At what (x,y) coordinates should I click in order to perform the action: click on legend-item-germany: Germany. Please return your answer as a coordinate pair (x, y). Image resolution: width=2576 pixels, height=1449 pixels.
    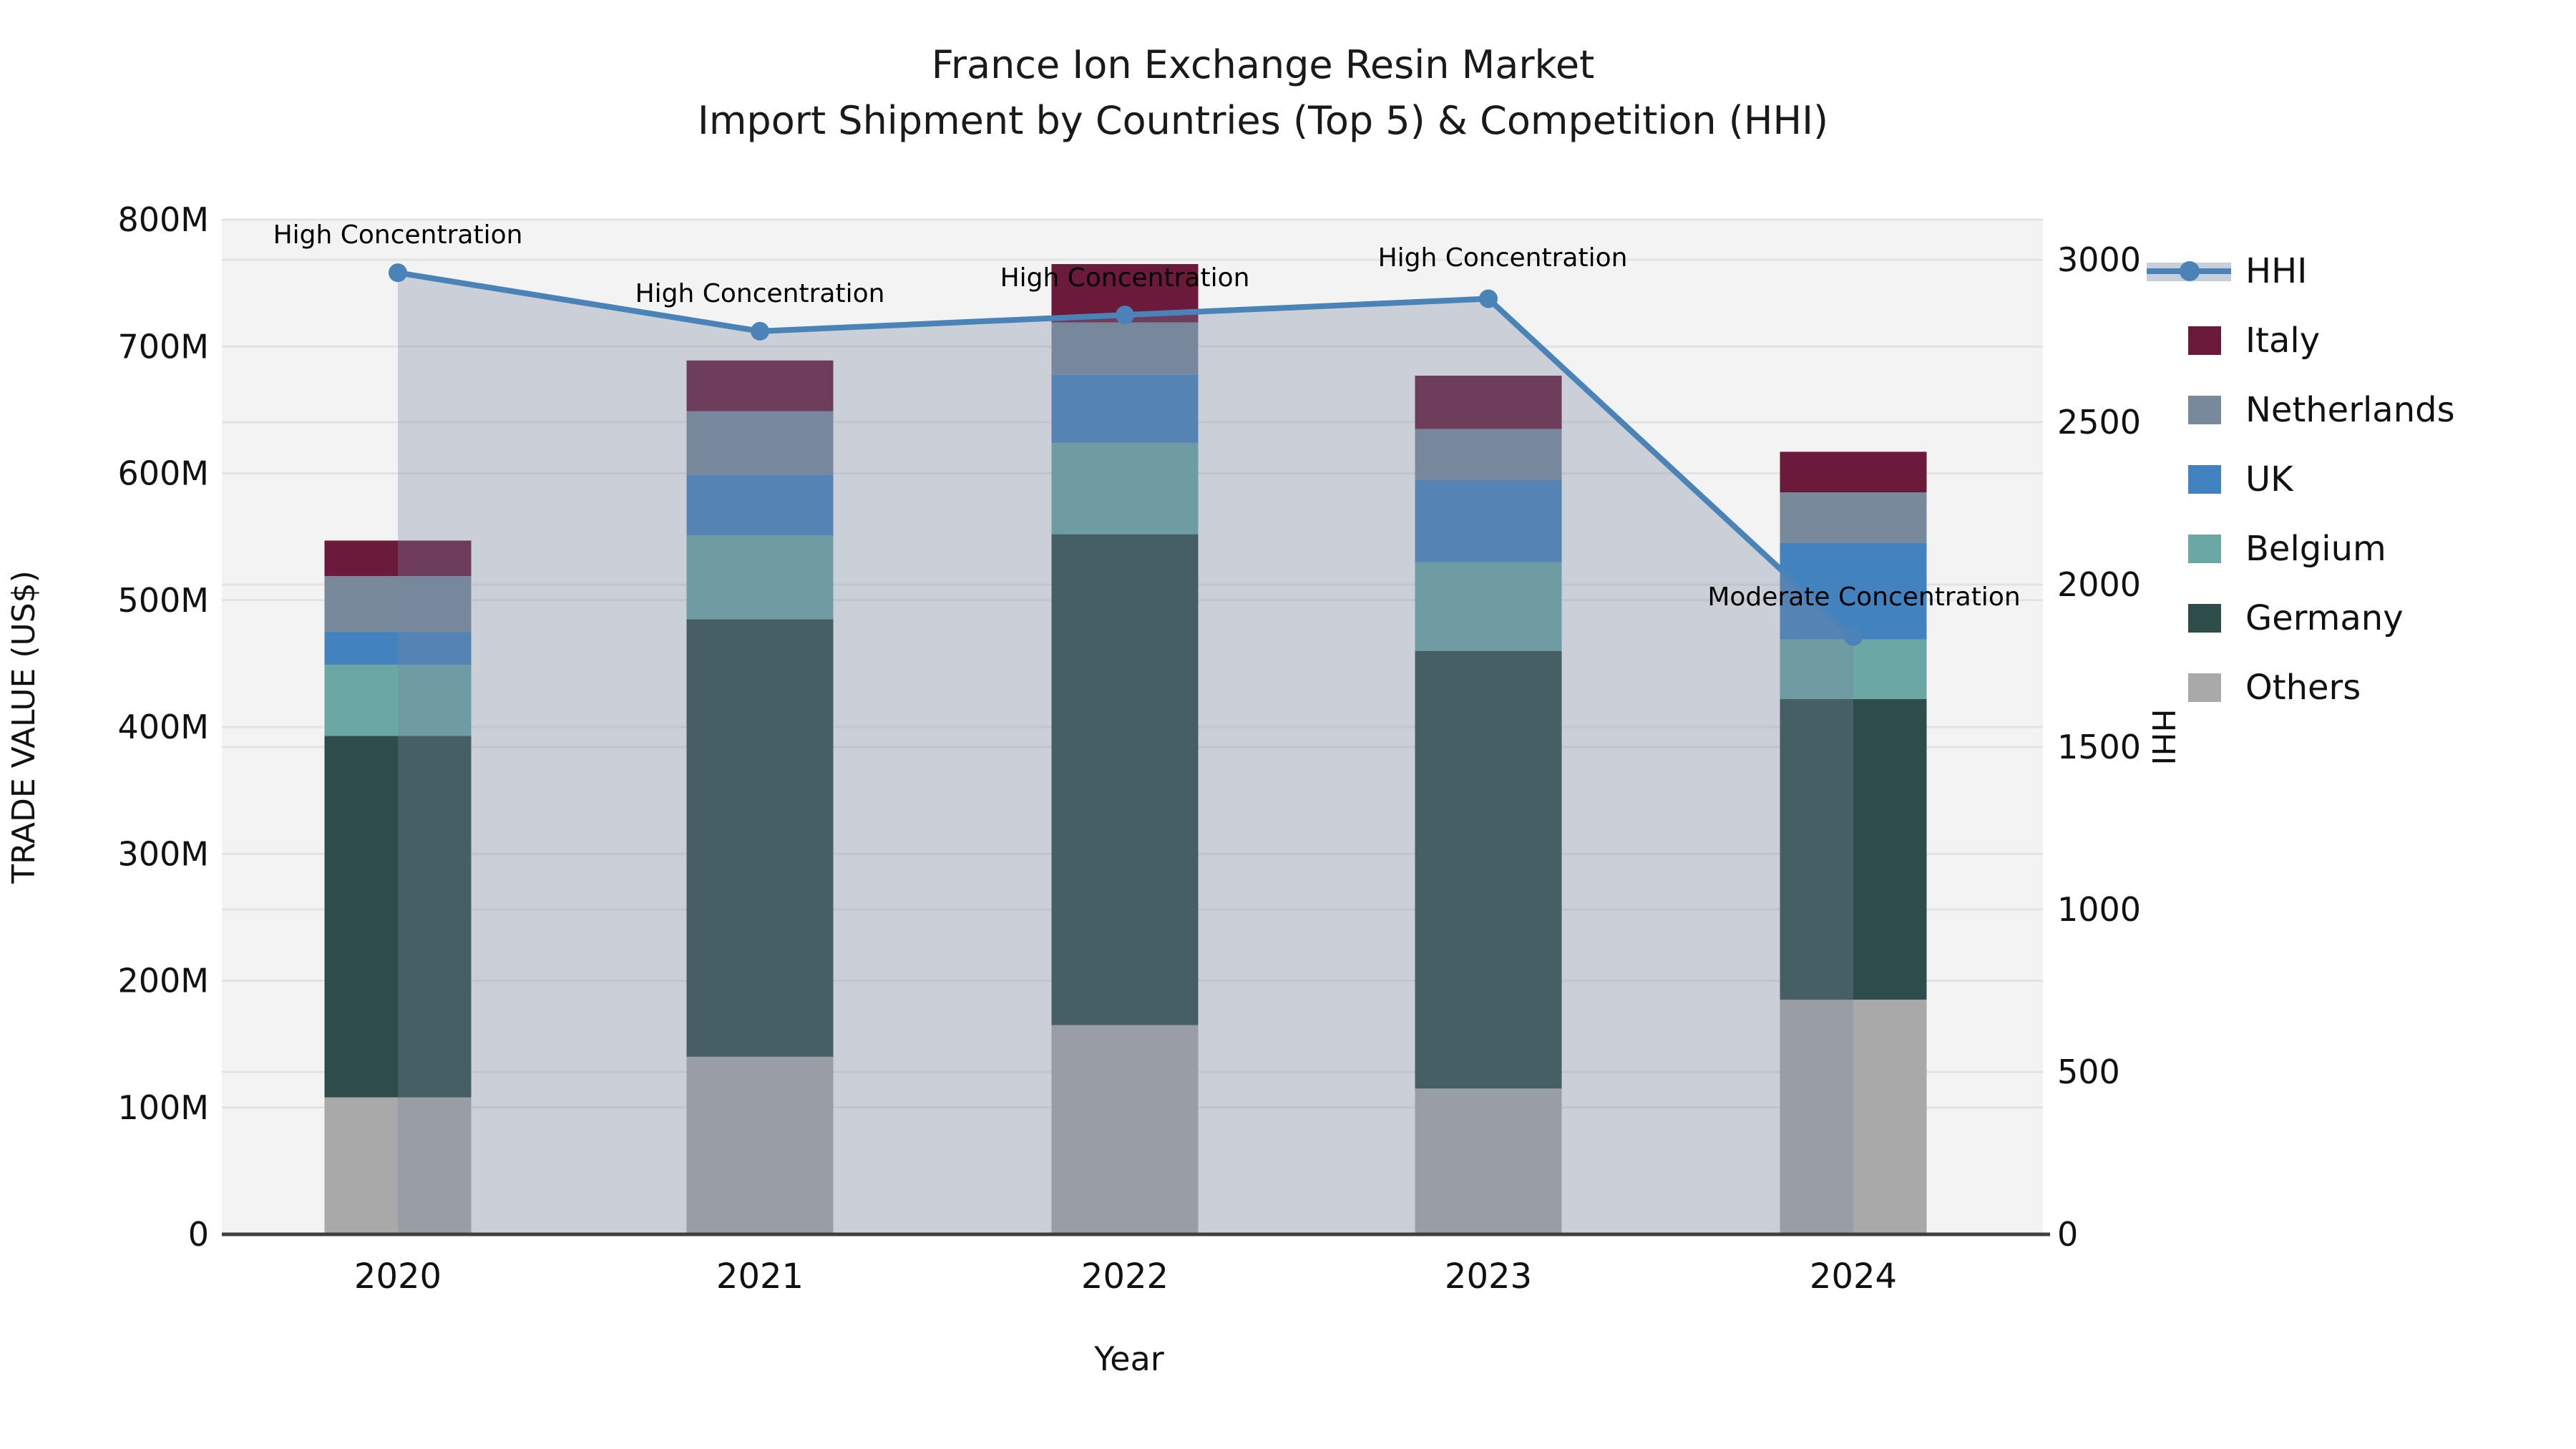
    Looking at the image, I should click on (2321, 618).